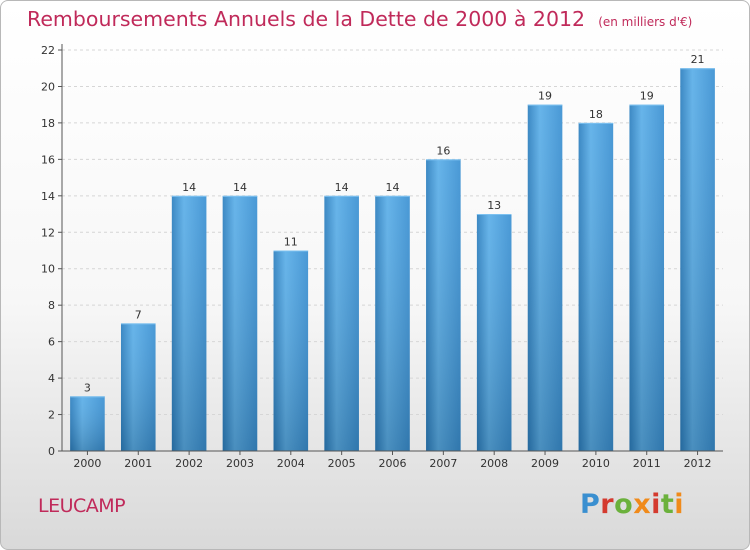 The height and width of the screenshot is (550, 750). Describe the element at coordinates (596, 114) in the screenshot. I see `bar-value-label: 18` at that location.